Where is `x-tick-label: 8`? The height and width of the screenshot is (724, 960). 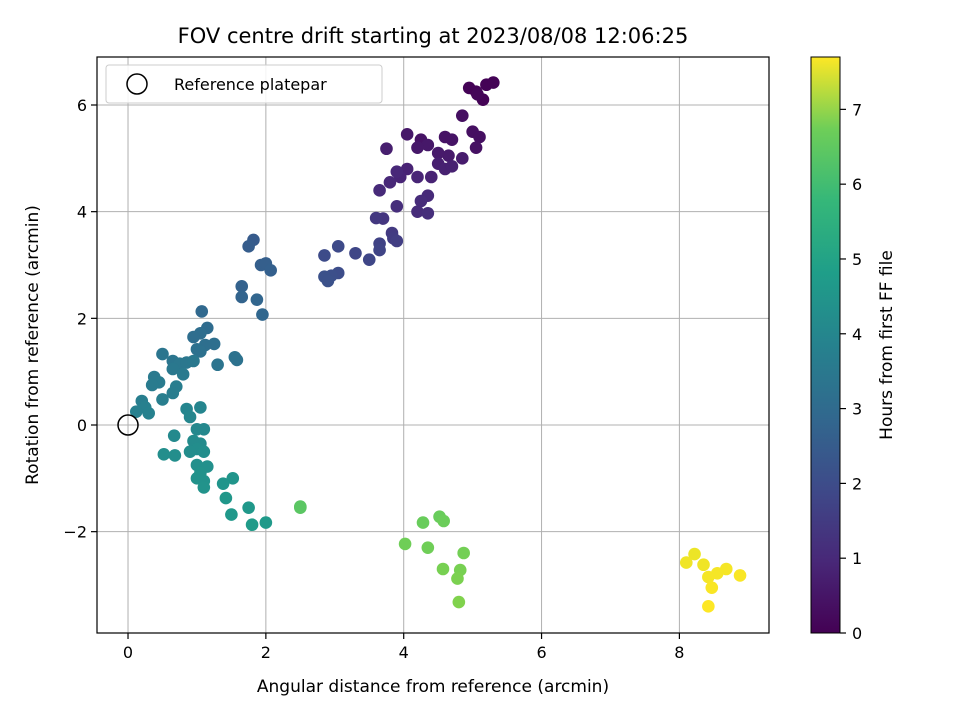 x-tick-label: 8 is located at coordinates (679, 652).